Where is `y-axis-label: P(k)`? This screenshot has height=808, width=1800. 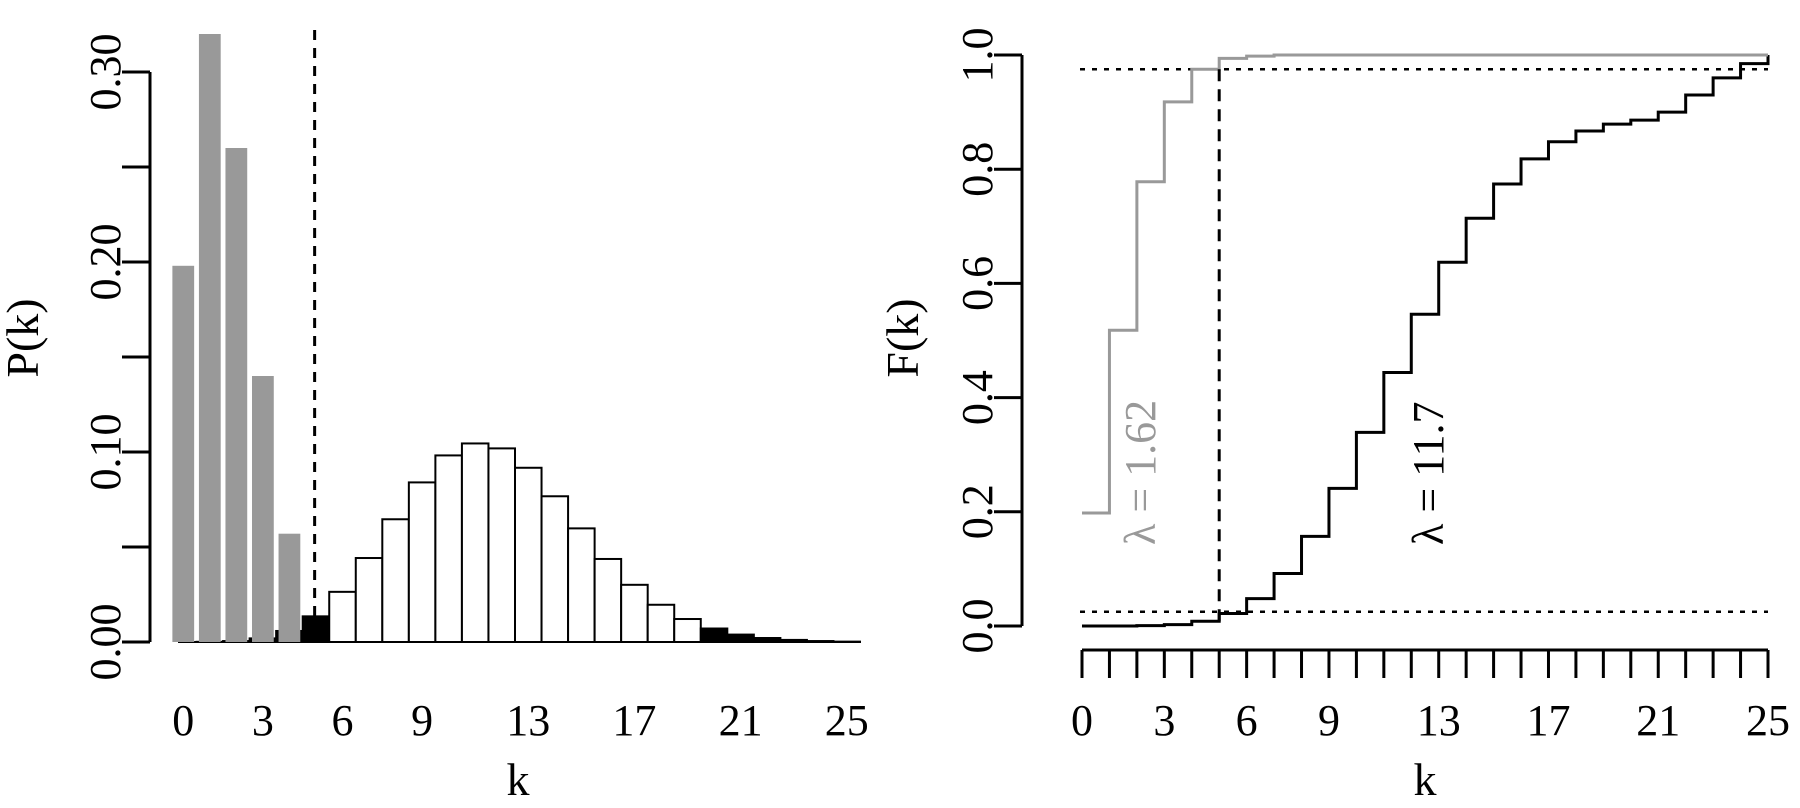 y-axis-label: P(k) is located at coordinates (24, 337).